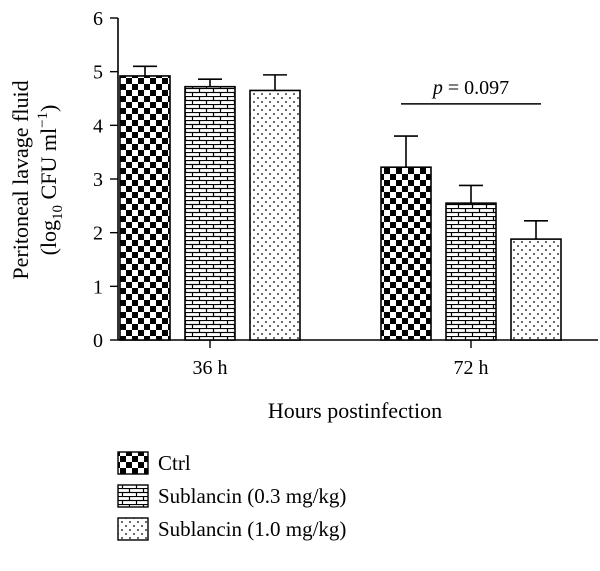 Image resolution: width=600 pixels, height=571 pixels. I want to click on y-tick-label: 2, so click(98, 234).